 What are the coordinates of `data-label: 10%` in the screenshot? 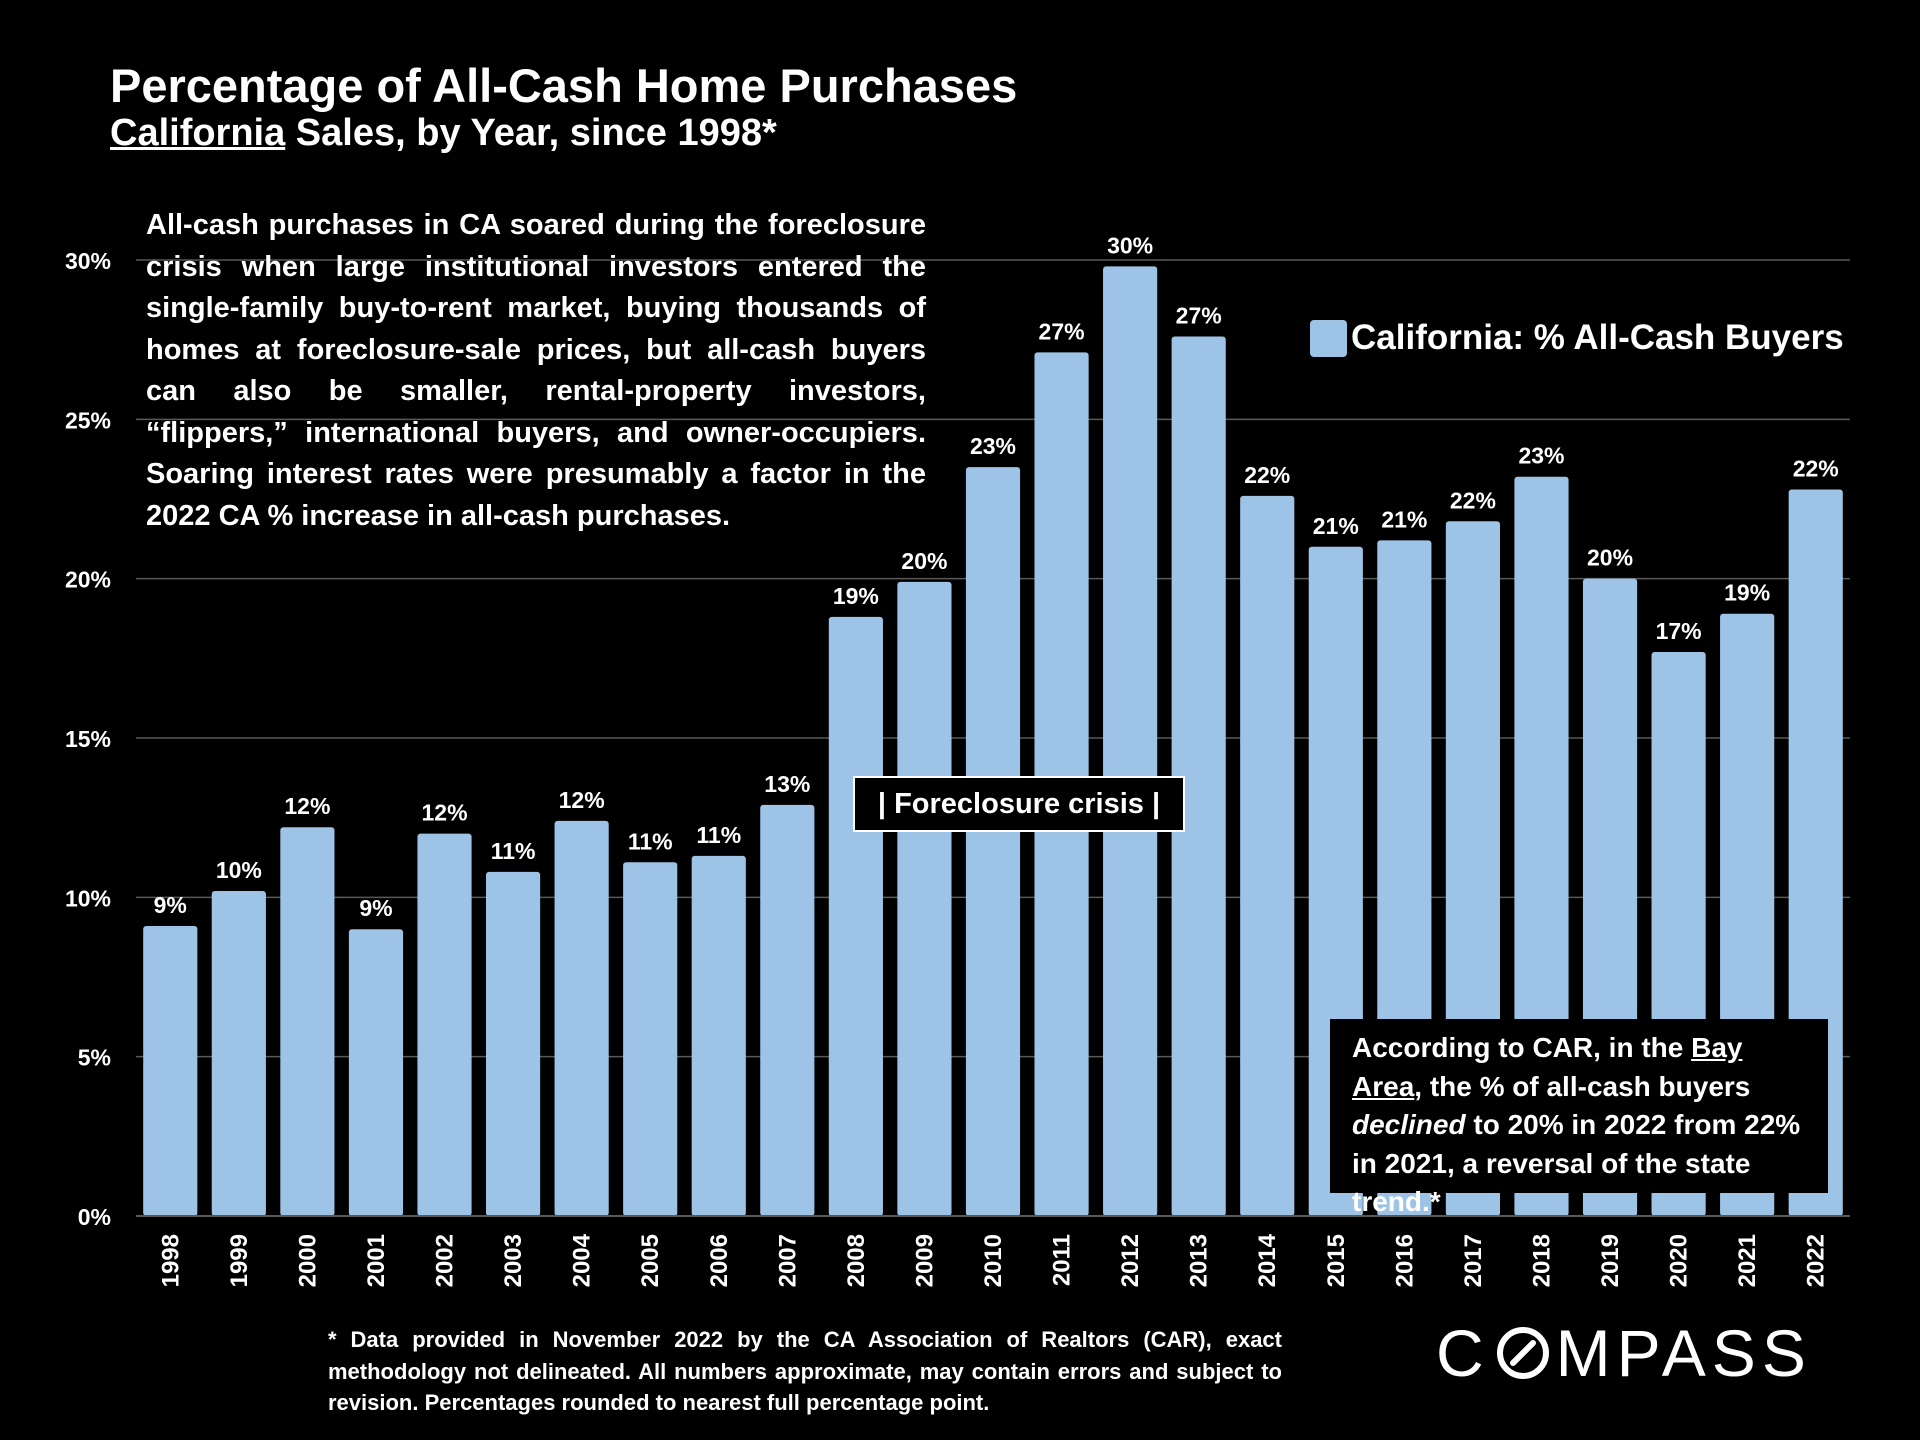 It's located at (239, 870).